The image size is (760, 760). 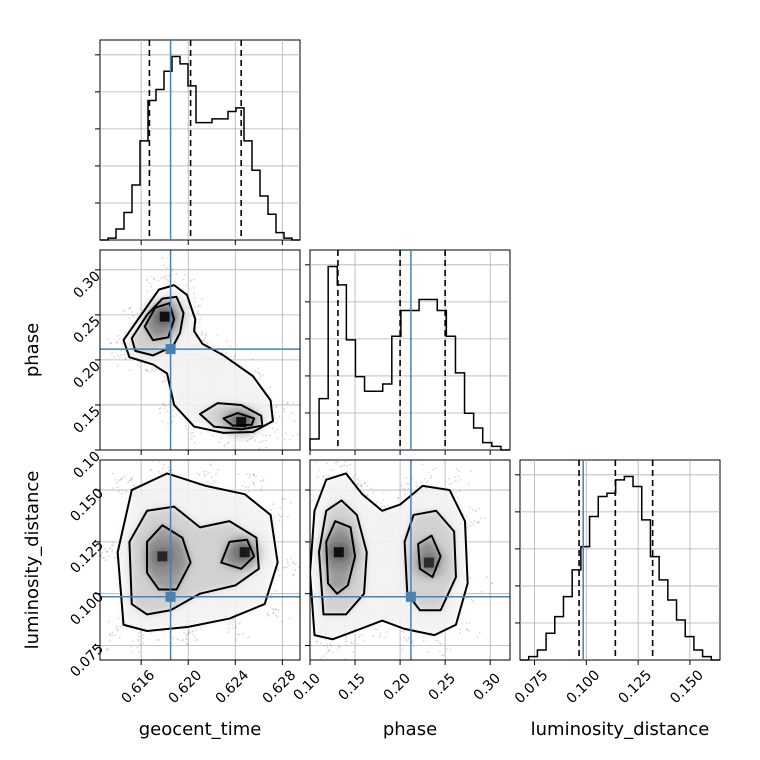 I want to click on panel-content, so click(x=200, y=558).